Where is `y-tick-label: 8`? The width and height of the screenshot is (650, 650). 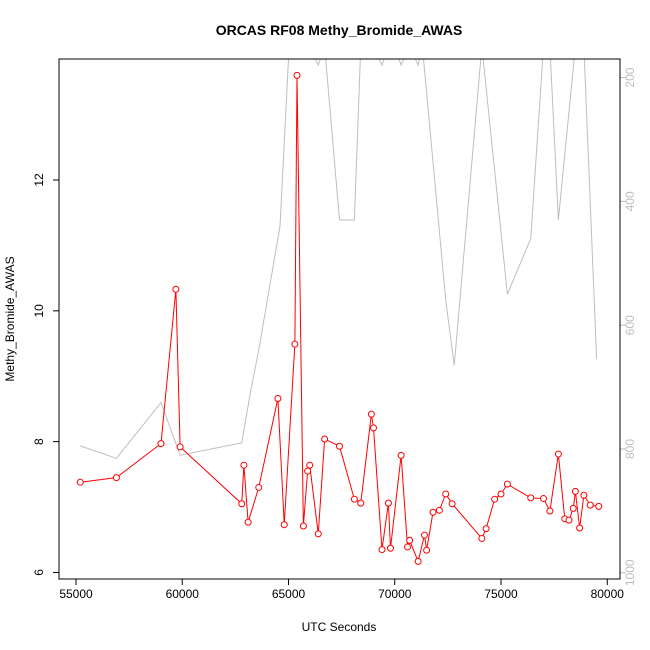
y-tick-label: 8 is located at coordinates (39, 441).